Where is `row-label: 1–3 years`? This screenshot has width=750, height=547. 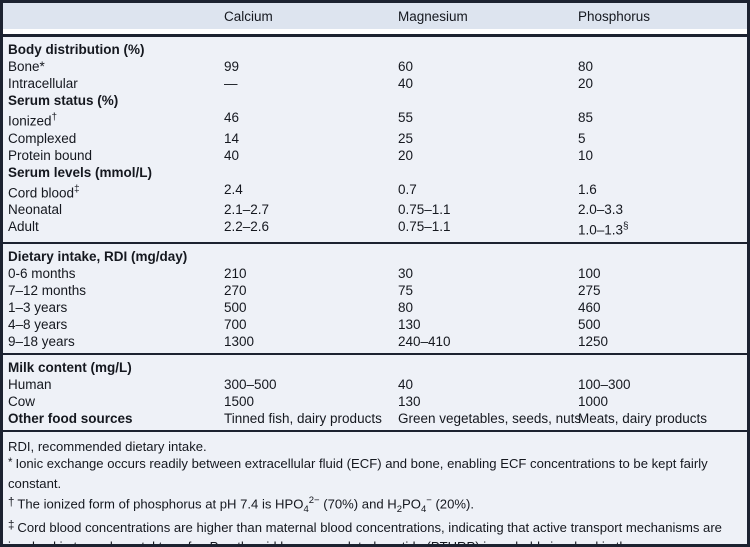
row-label: 1–3 years is located at coordinates (38, 307).